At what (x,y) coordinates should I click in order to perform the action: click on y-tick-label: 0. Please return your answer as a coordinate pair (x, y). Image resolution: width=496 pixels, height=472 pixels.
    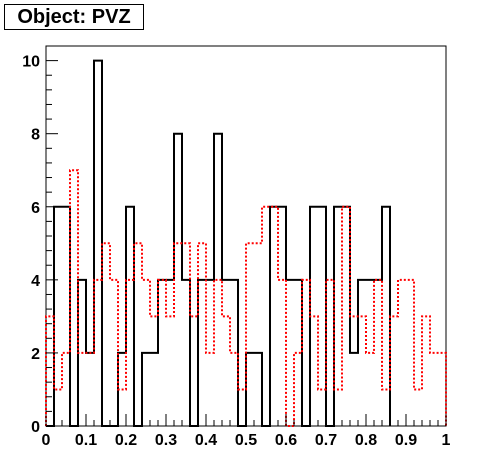
    Looking at the image, I should click on (35, 427).